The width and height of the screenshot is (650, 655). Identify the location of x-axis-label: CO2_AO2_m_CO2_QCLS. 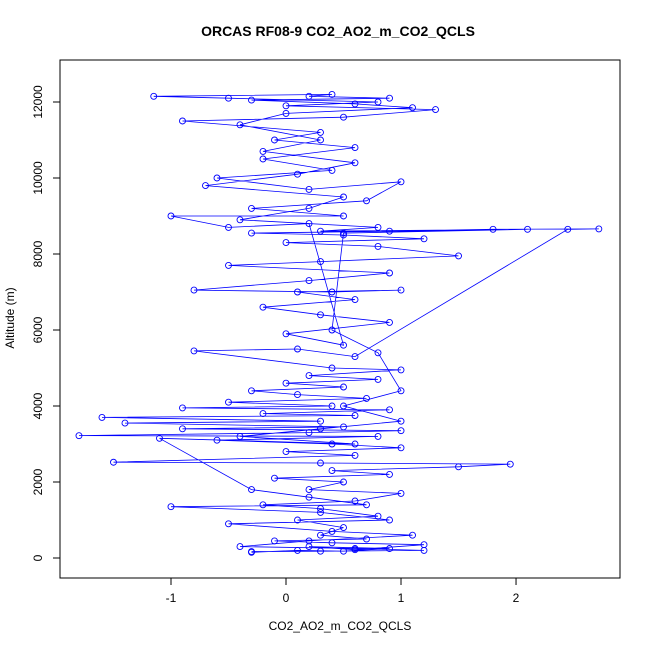
(340, 626).